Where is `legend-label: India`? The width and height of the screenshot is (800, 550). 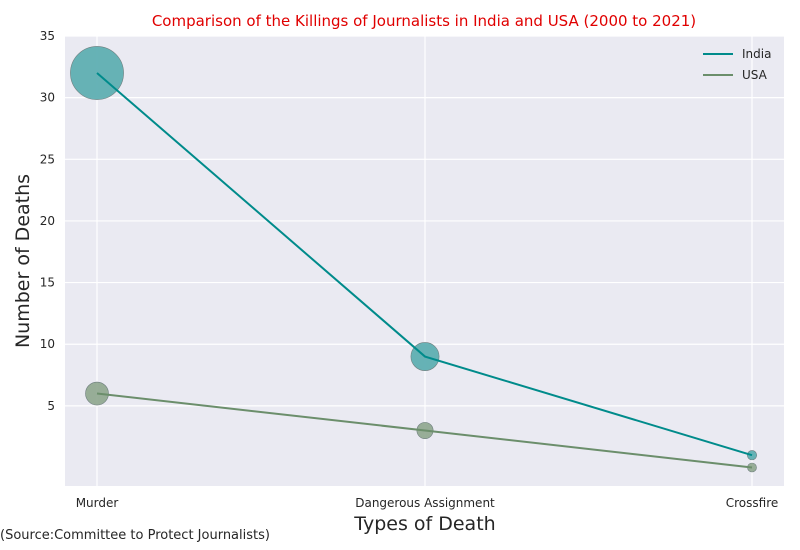 legend-label: India is located at coordinates (756, 54).